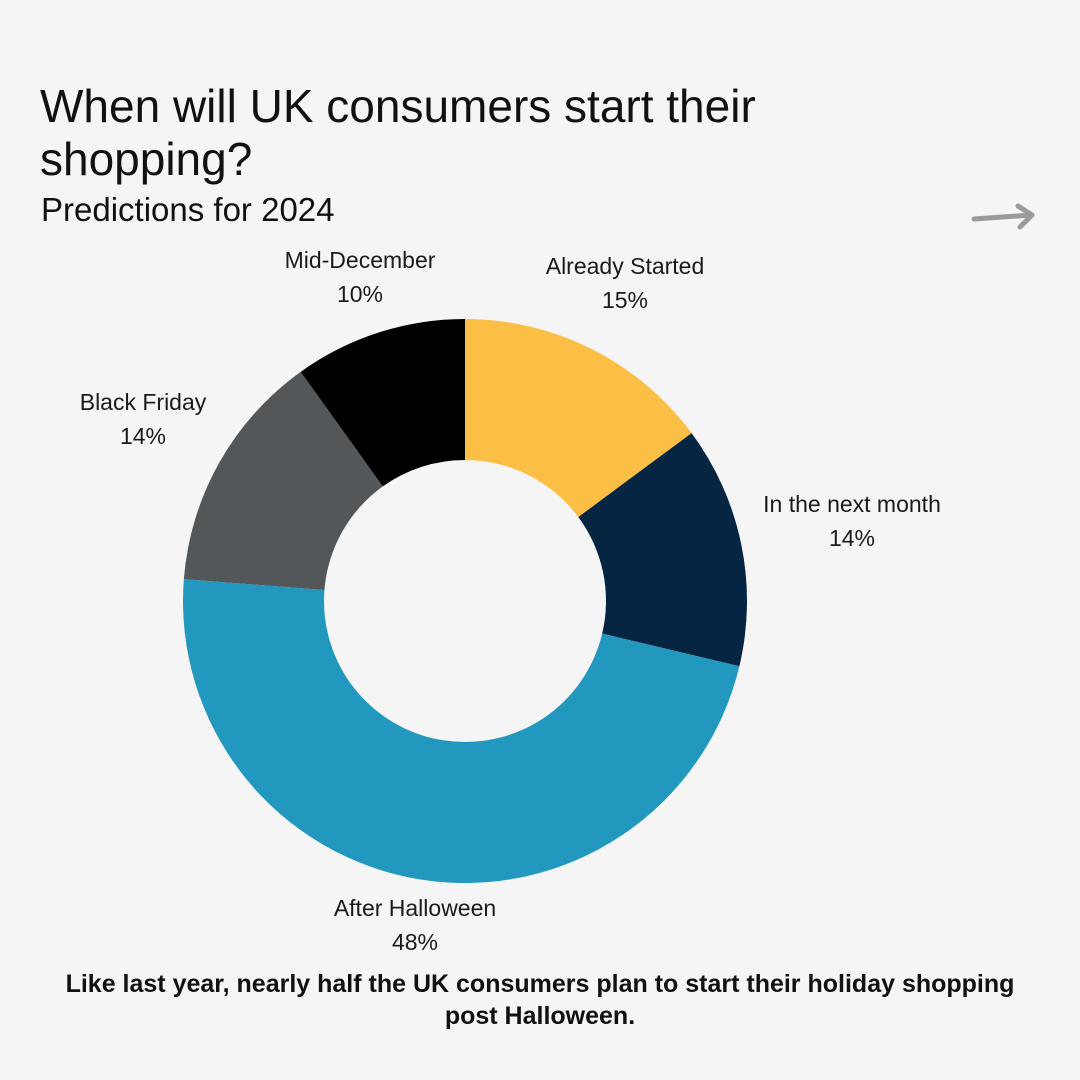 The height and width of the screenshot is (1080, 1080). I want to click on slice-value-label: 15%, so click(625, 300).